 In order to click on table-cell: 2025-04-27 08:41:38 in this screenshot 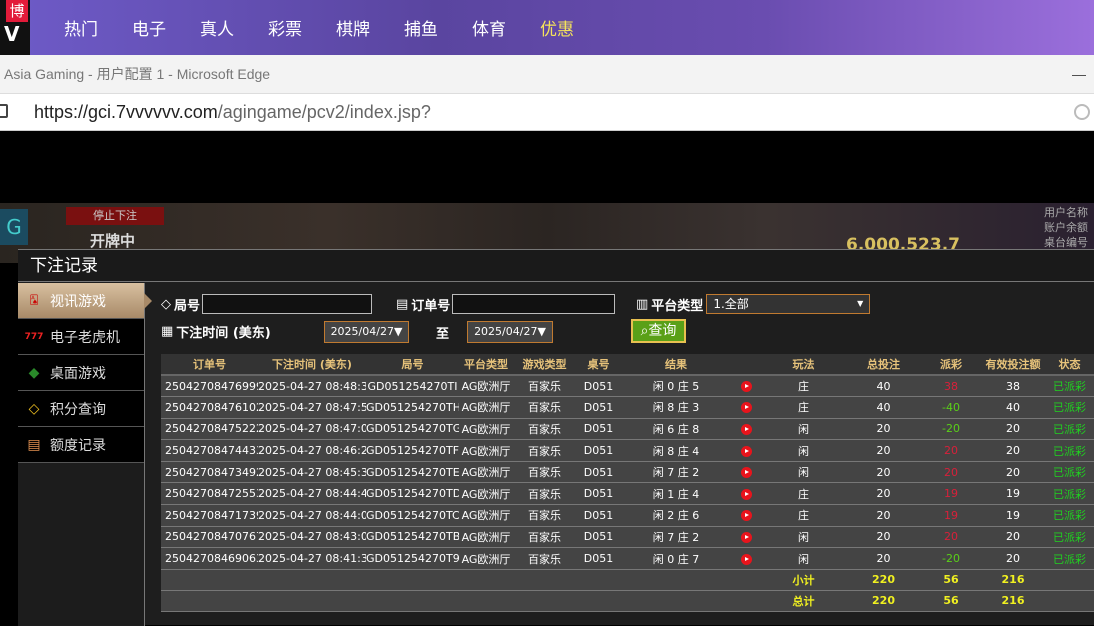, I will do `click(312, 558)`.